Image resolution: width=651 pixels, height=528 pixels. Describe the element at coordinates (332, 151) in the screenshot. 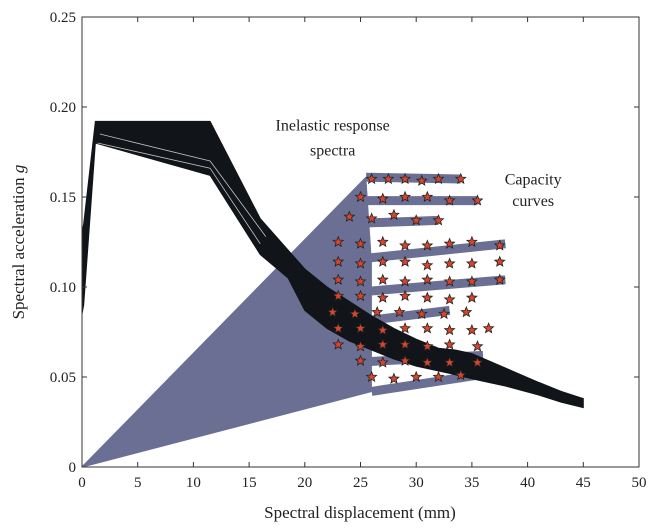

I see `inelastic-label-line2: spectra` at that location.